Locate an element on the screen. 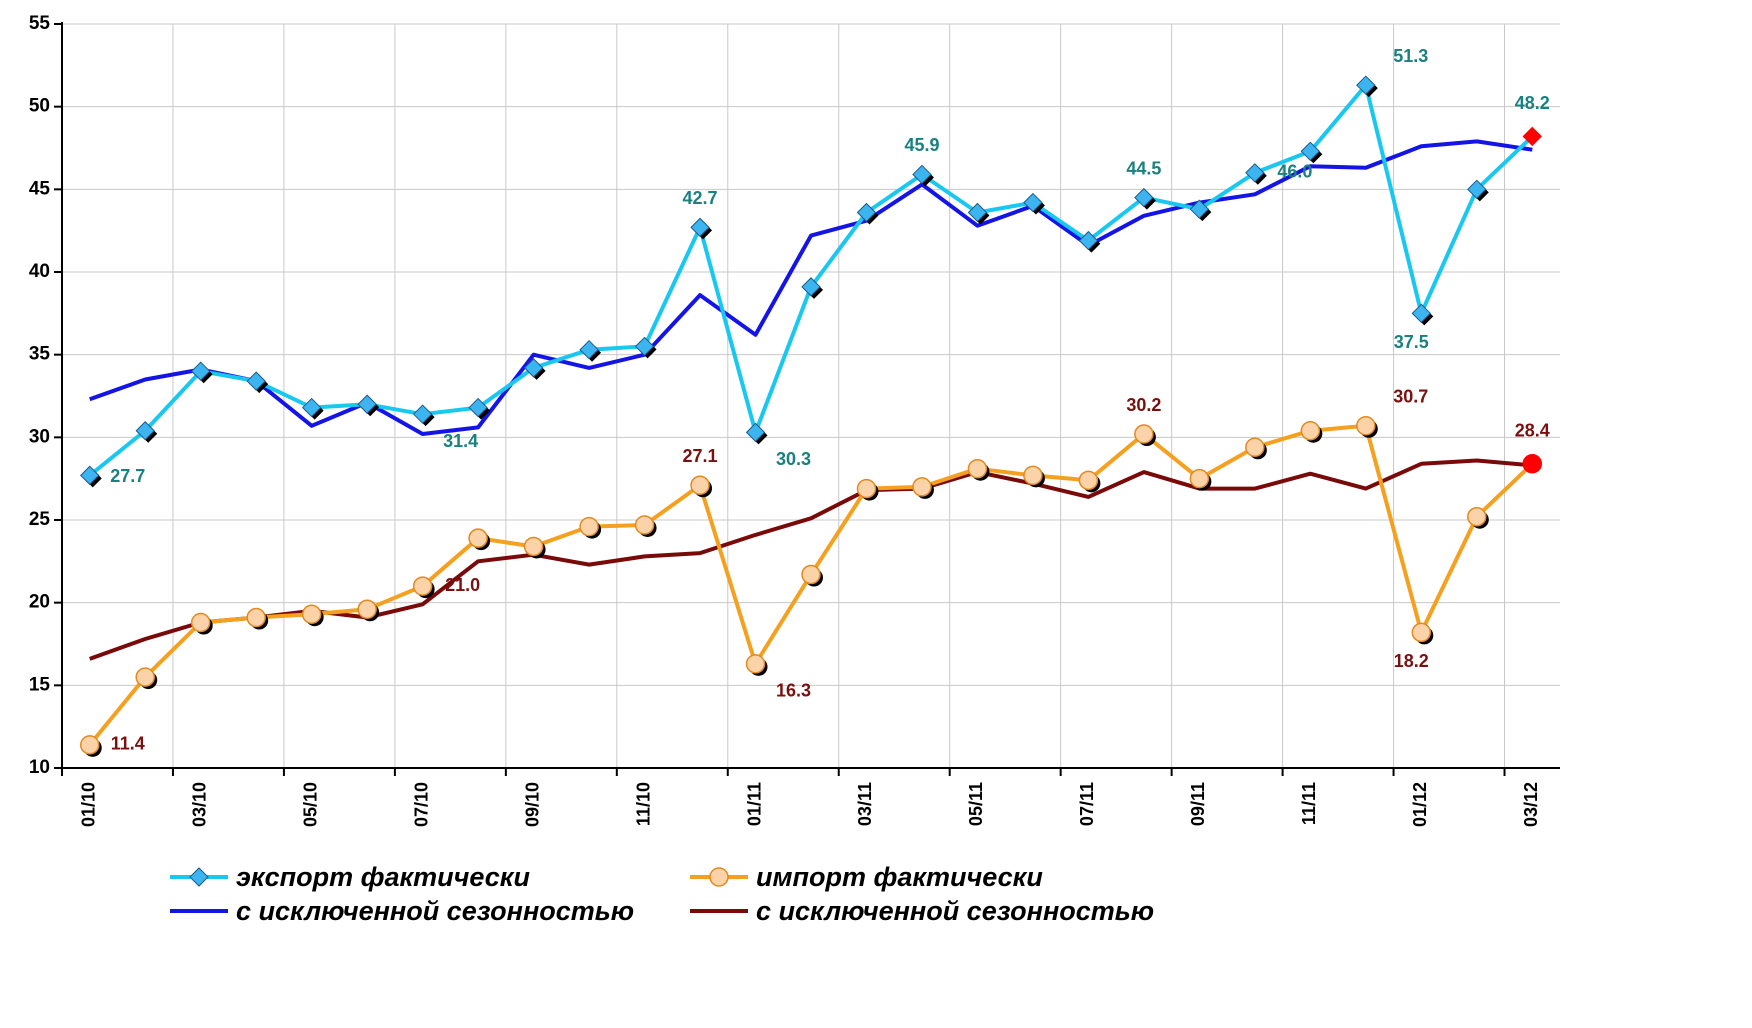 The width and height of the screenshot is (1752, 1028). legend-label: импорт фактически is located at coordinates (899, 877).